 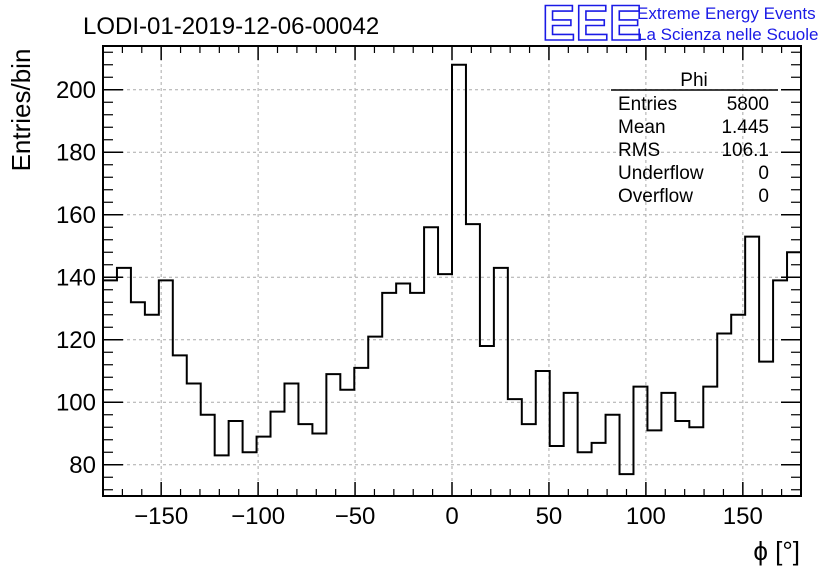 I want to click on stats-row-value: 5800, so click(x=748, y=104).